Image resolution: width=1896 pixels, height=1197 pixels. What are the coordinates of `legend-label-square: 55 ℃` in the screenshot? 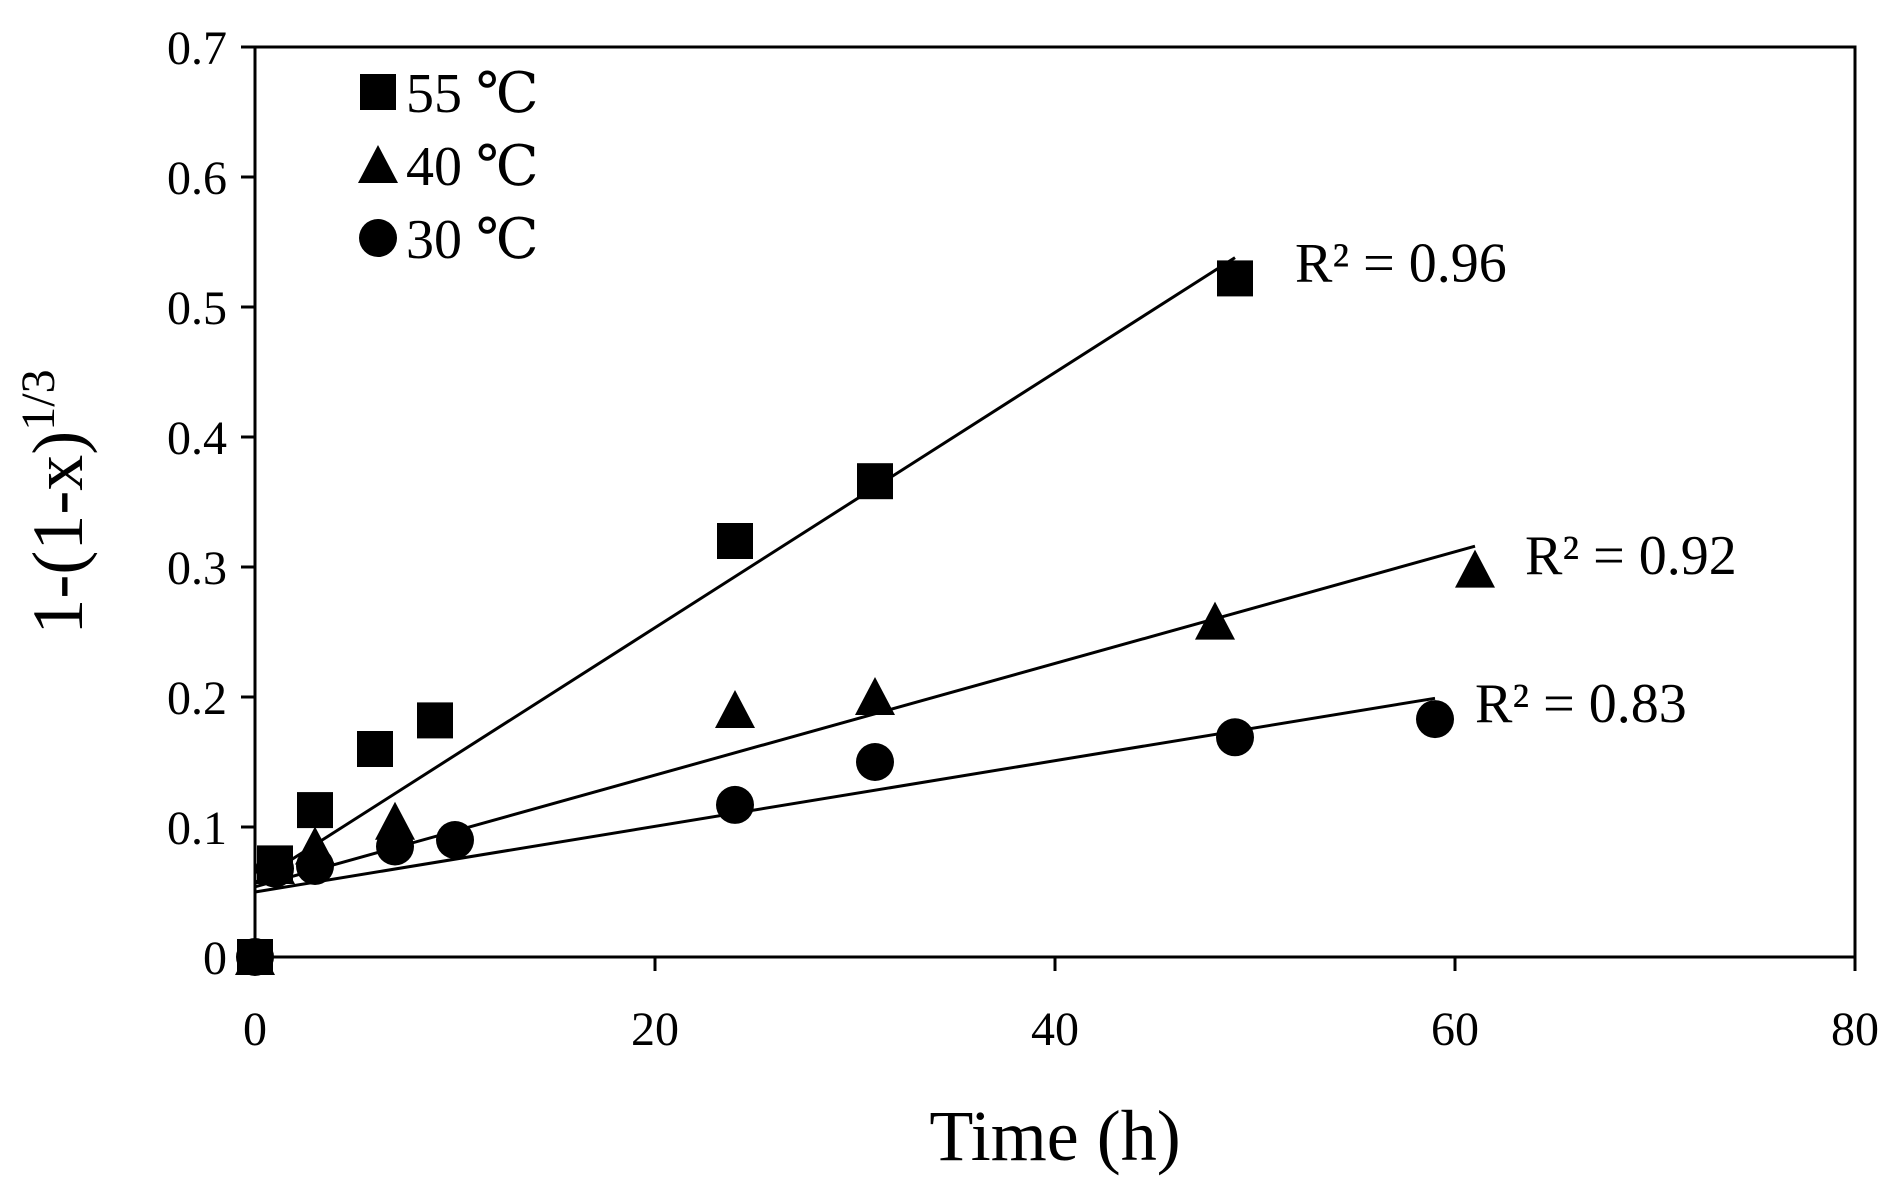 It's located at (472, 94).